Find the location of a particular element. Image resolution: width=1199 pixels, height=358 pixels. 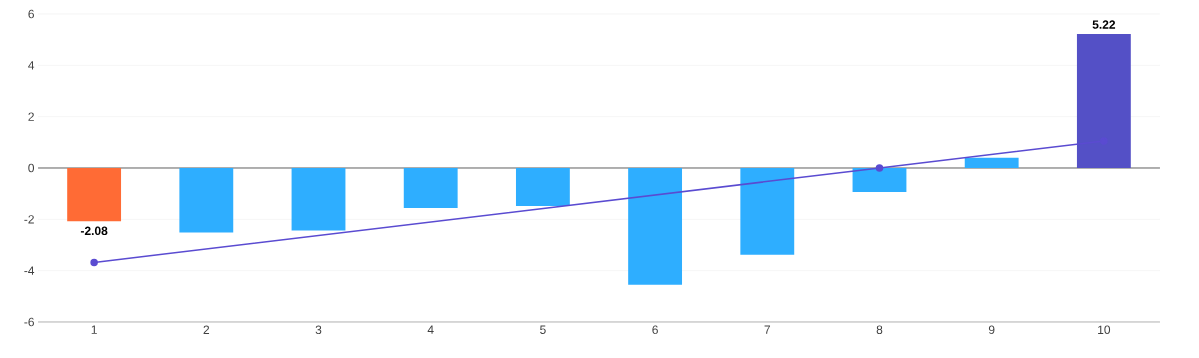

y-tick-label: -6 is located at coordinates (29, 322).